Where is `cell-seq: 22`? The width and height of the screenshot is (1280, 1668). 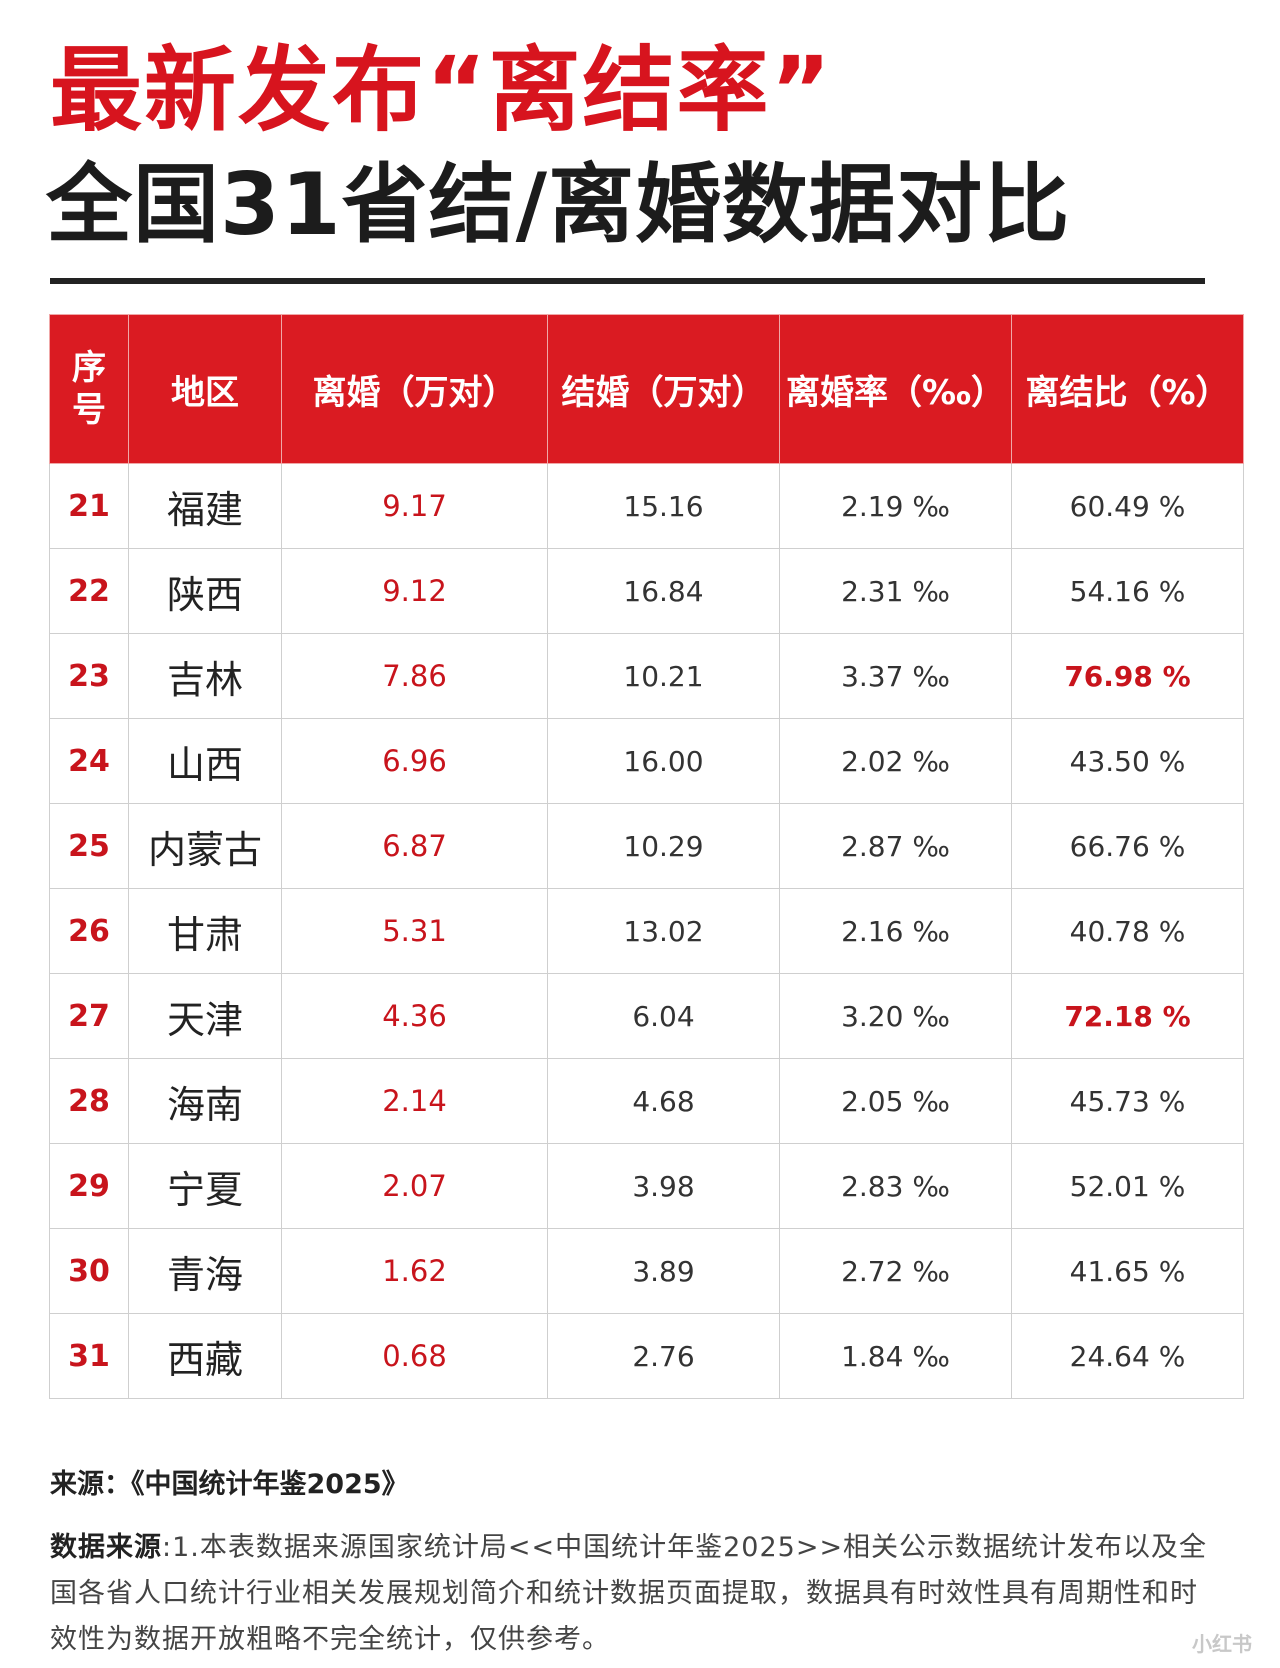 cell-seq: 22 is located at coordinates (89, 591).